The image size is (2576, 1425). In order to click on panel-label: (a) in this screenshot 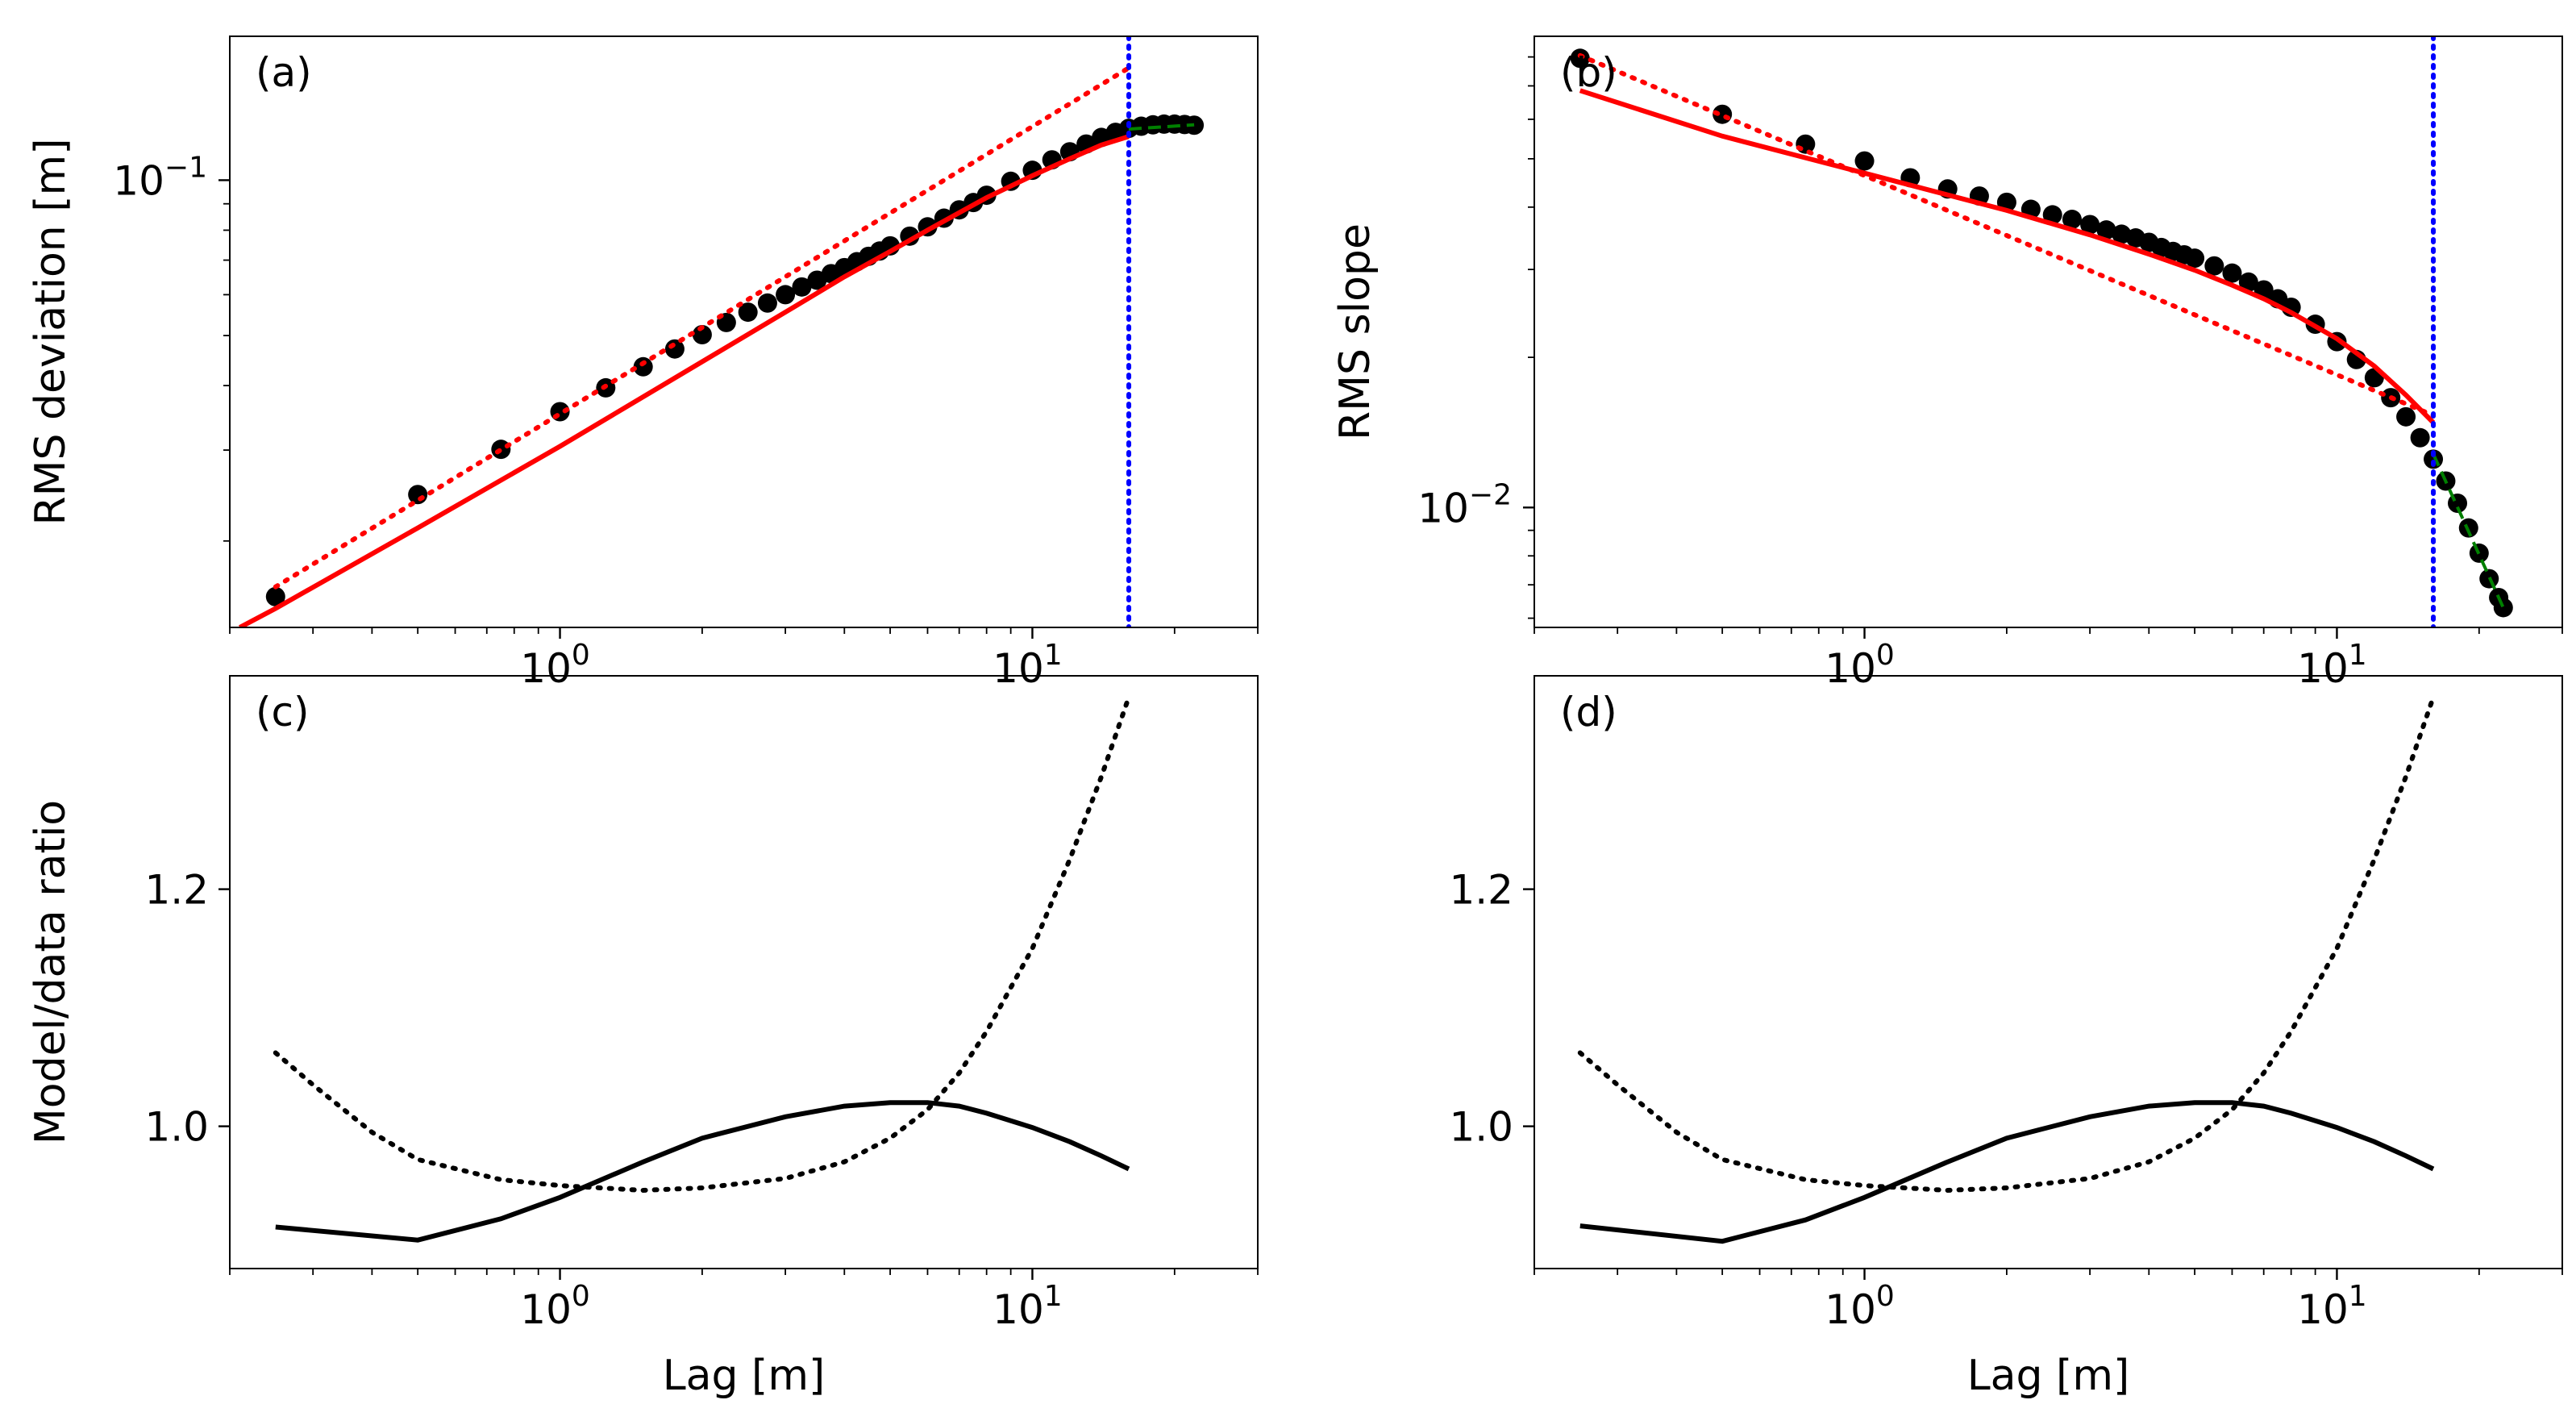, I will do `click(284, 72)`.